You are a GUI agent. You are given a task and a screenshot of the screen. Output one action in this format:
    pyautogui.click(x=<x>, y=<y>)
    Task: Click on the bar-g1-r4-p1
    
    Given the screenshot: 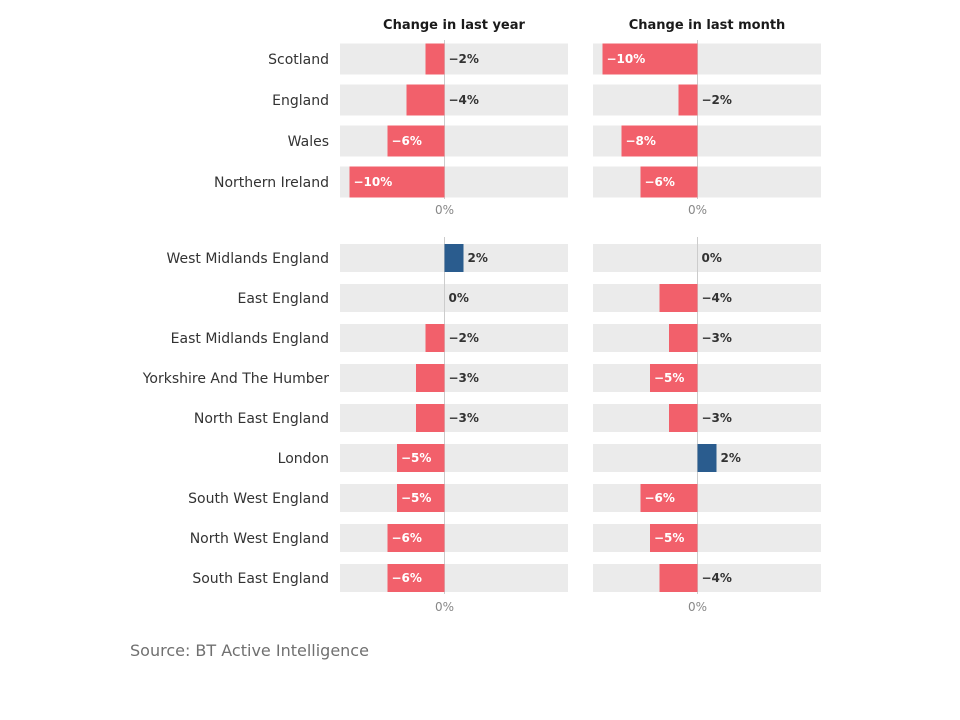 What is the action you would take?
    pyautogui.click(x=683, y=418)
    